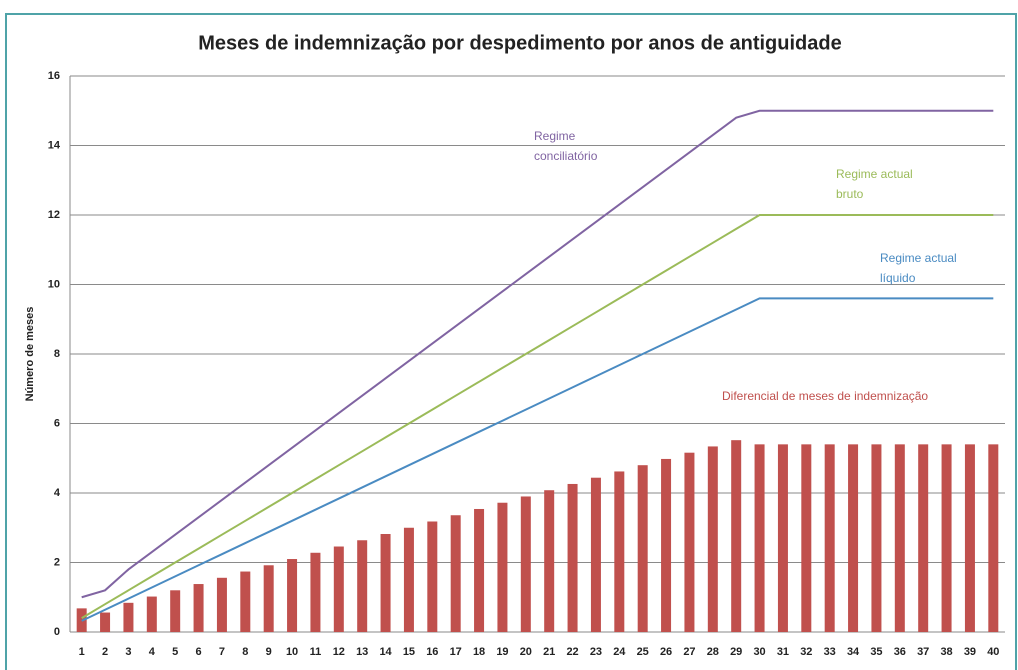 The height and width of the screenshot is (670, 1018). What do you see at coordinates (152, 652) in the screenshot?
I see `x-tick-label: 4` at bounding box center [152, 652].